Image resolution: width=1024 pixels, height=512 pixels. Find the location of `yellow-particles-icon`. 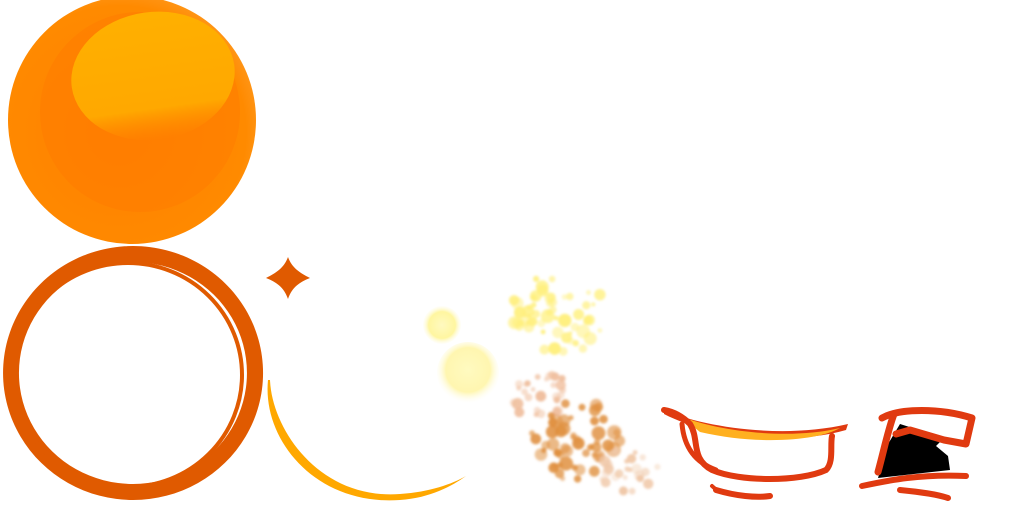

yellow-particles-icon is located at coordinates (557, 315).